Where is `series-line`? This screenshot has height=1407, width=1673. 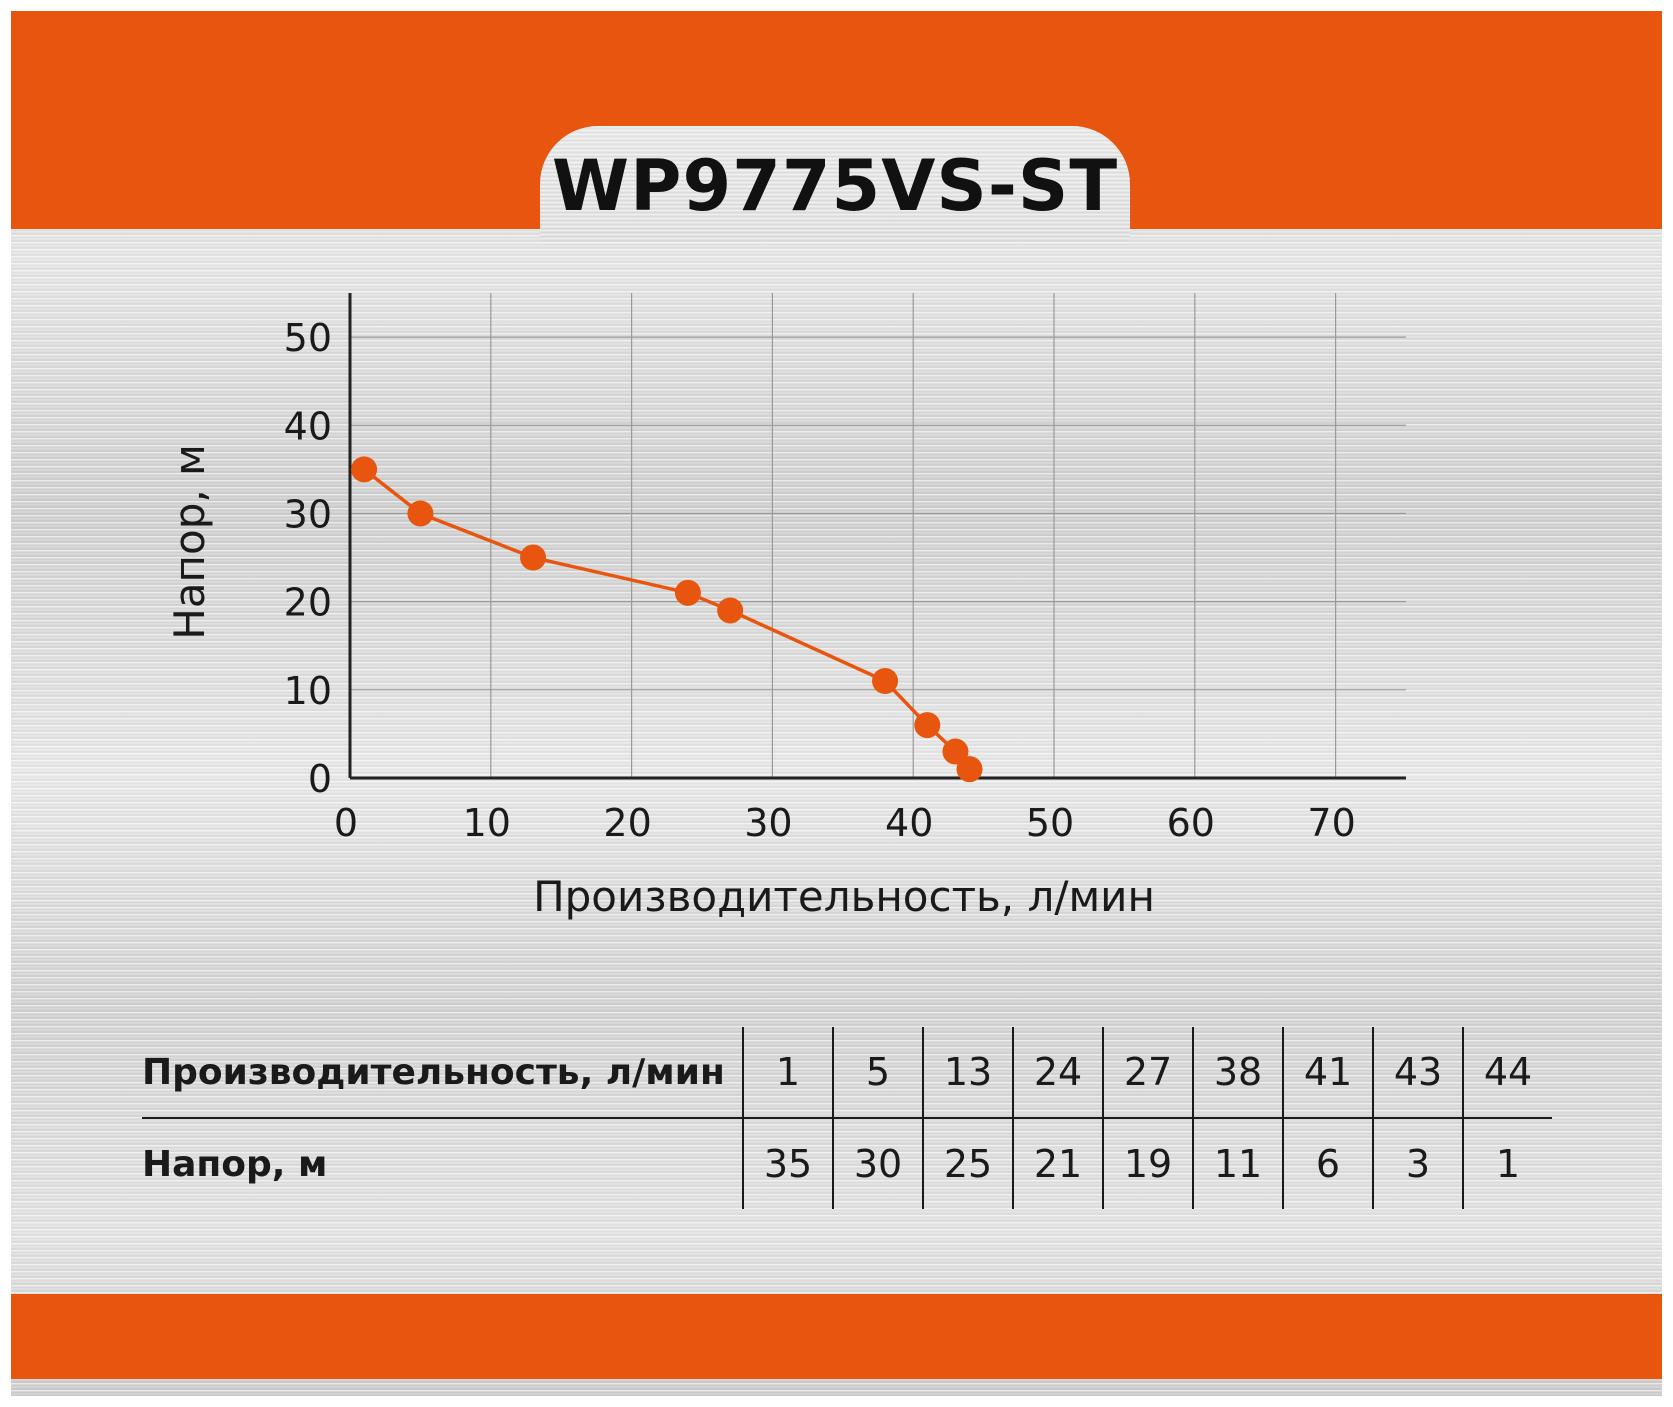
series-line is located at coordinates (667, 619).